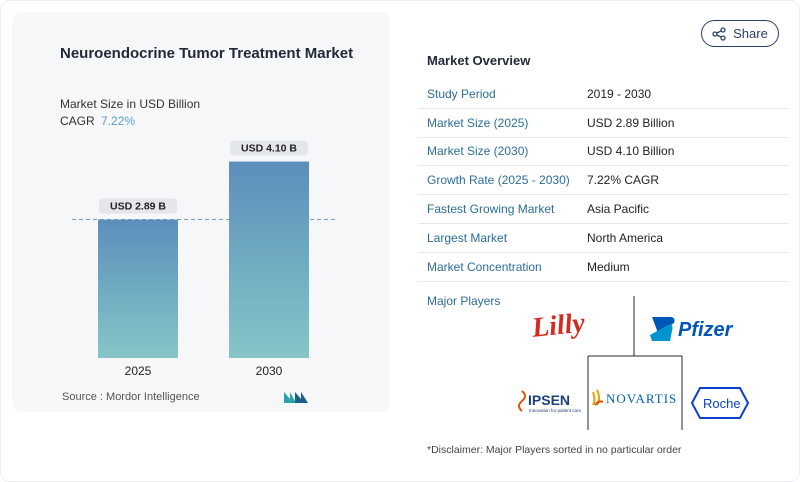 The image size is (800, 482). I want to click on ipsen-logo-text: IPSEN, so click(549, 400).